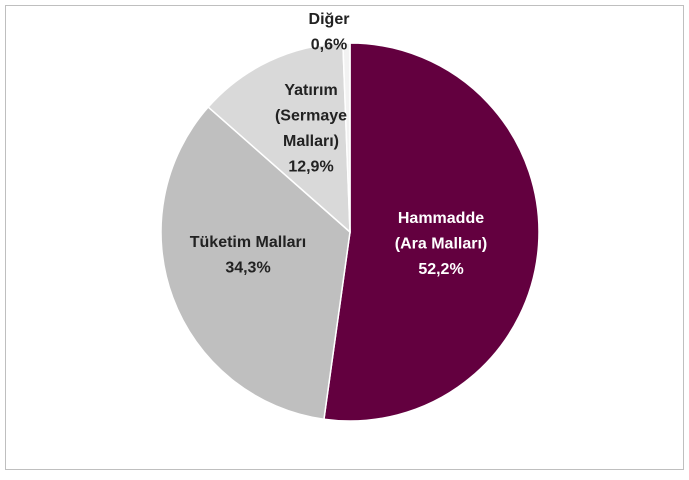  I want to click on slice-label: Tüketim Malları, so click(248, 242).